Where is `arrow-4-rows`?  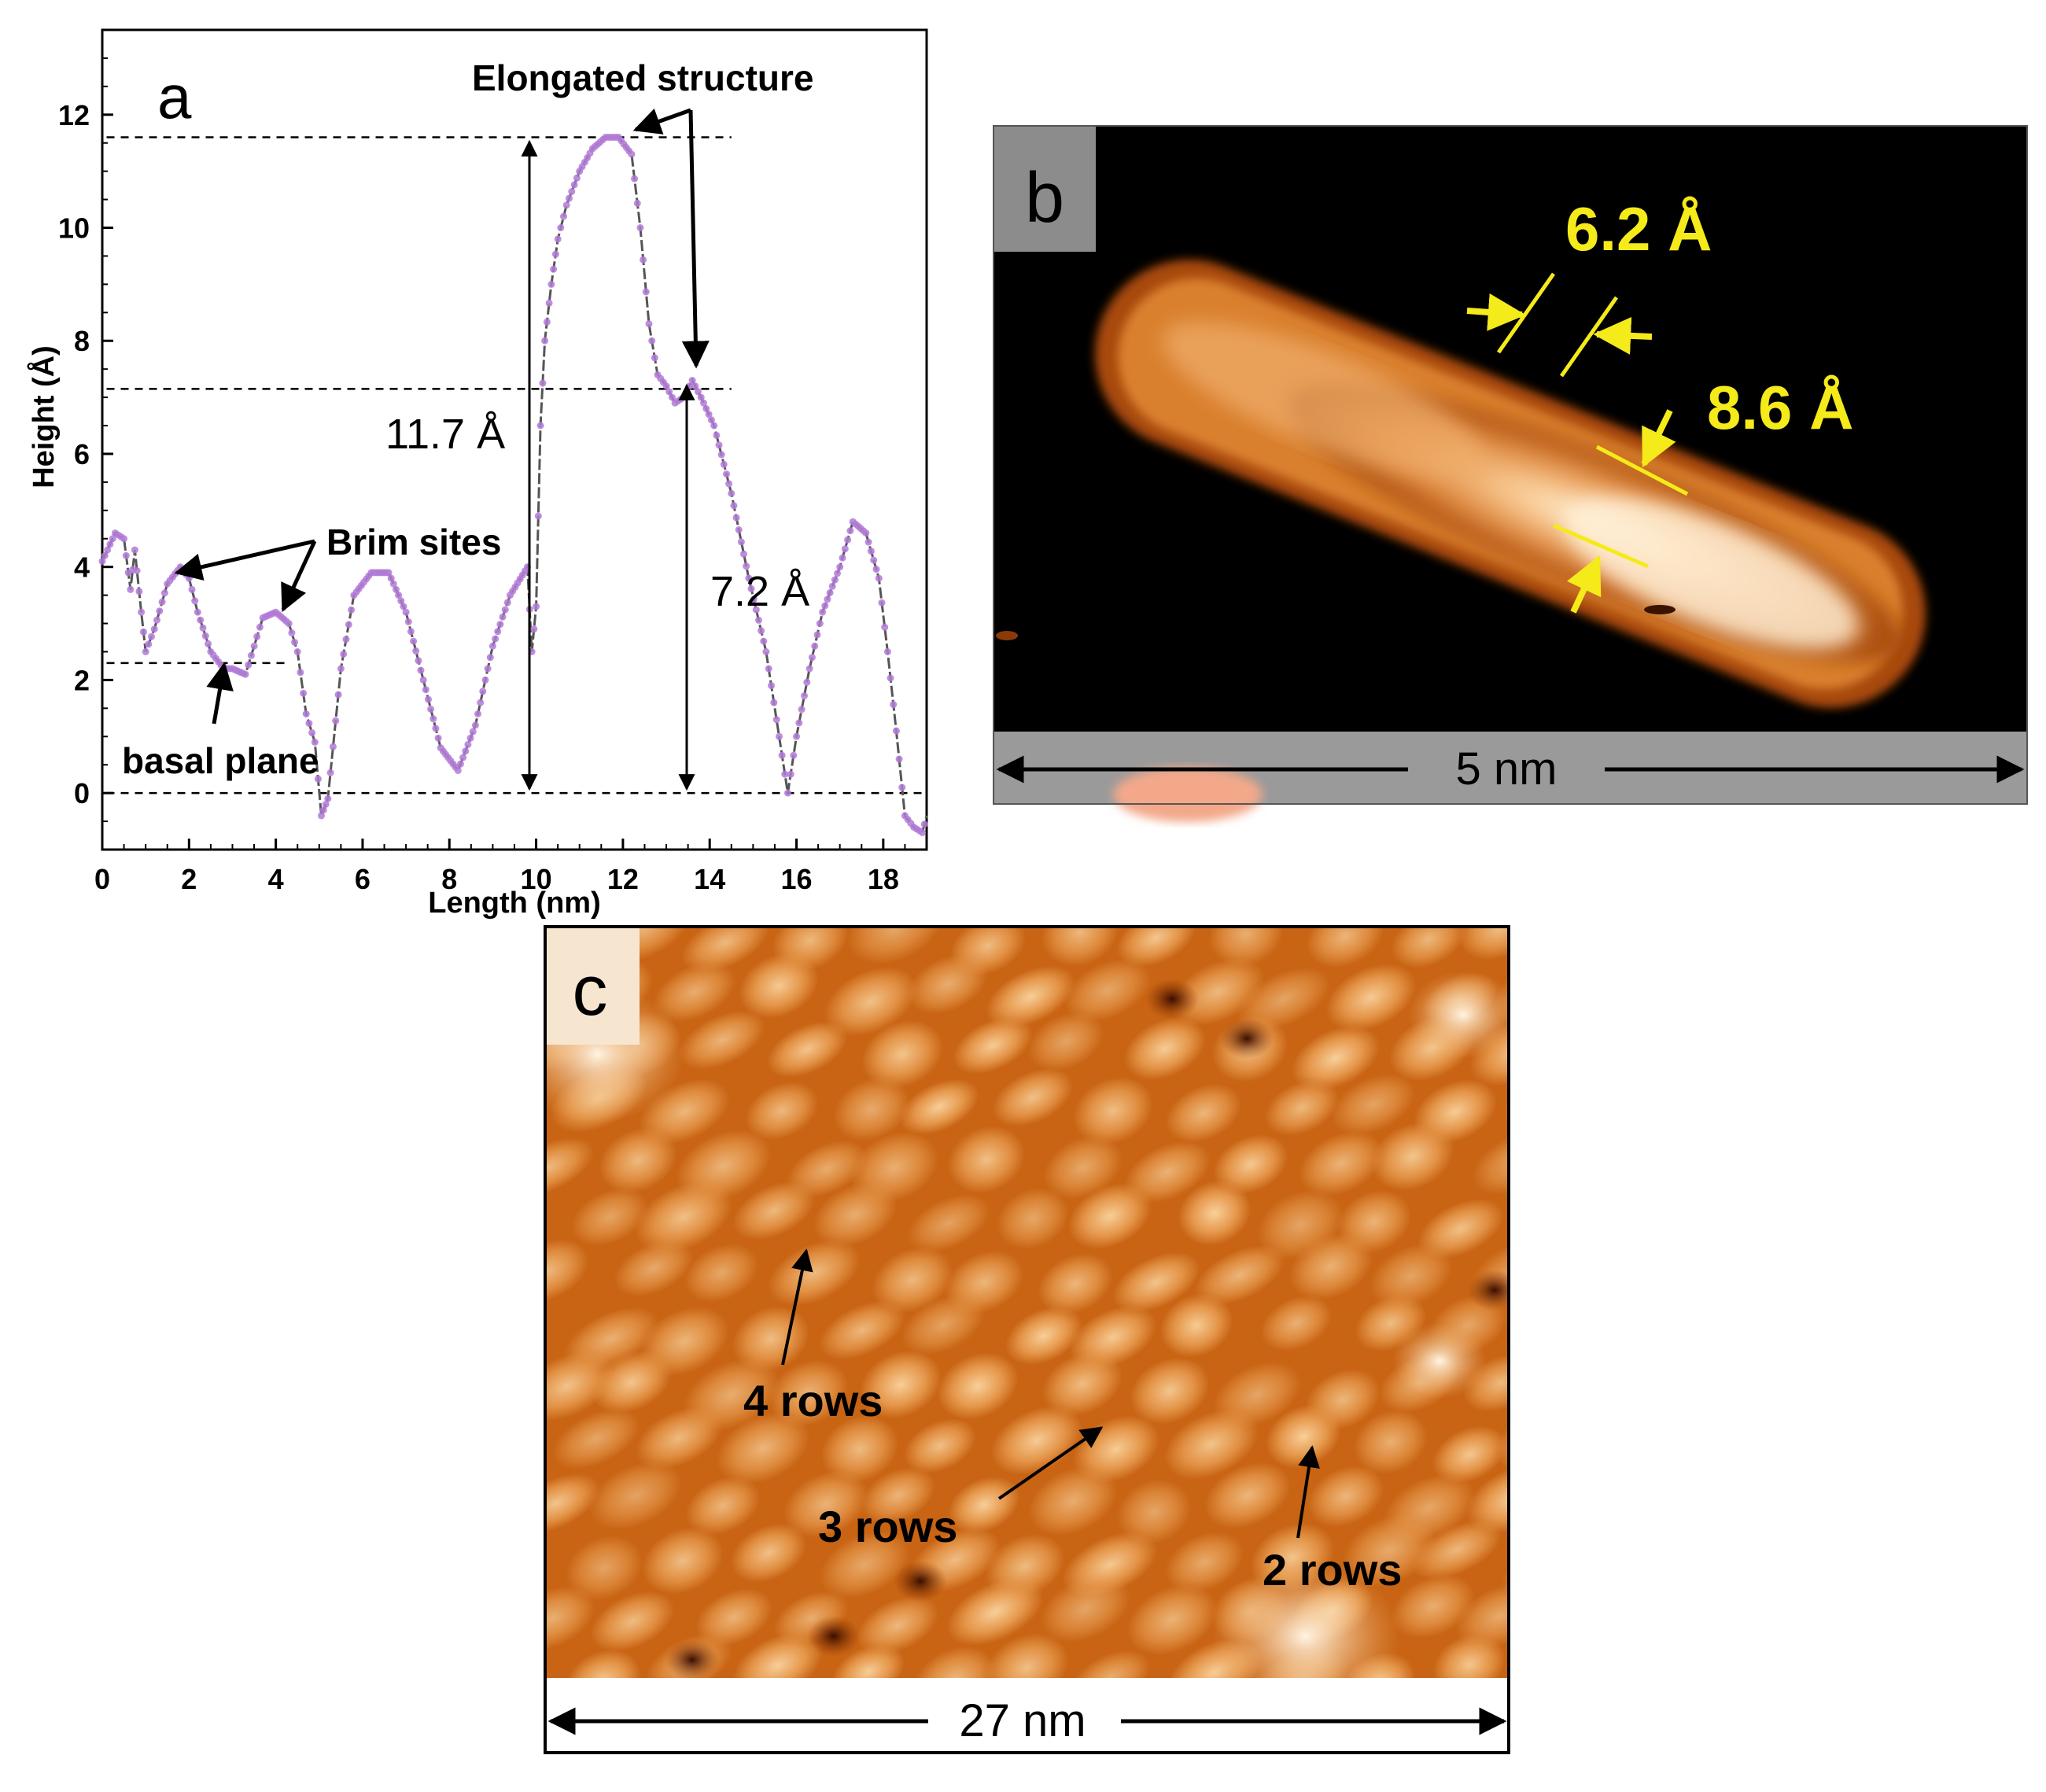 arrow-4-rows is located at coordinates (797, 1307).